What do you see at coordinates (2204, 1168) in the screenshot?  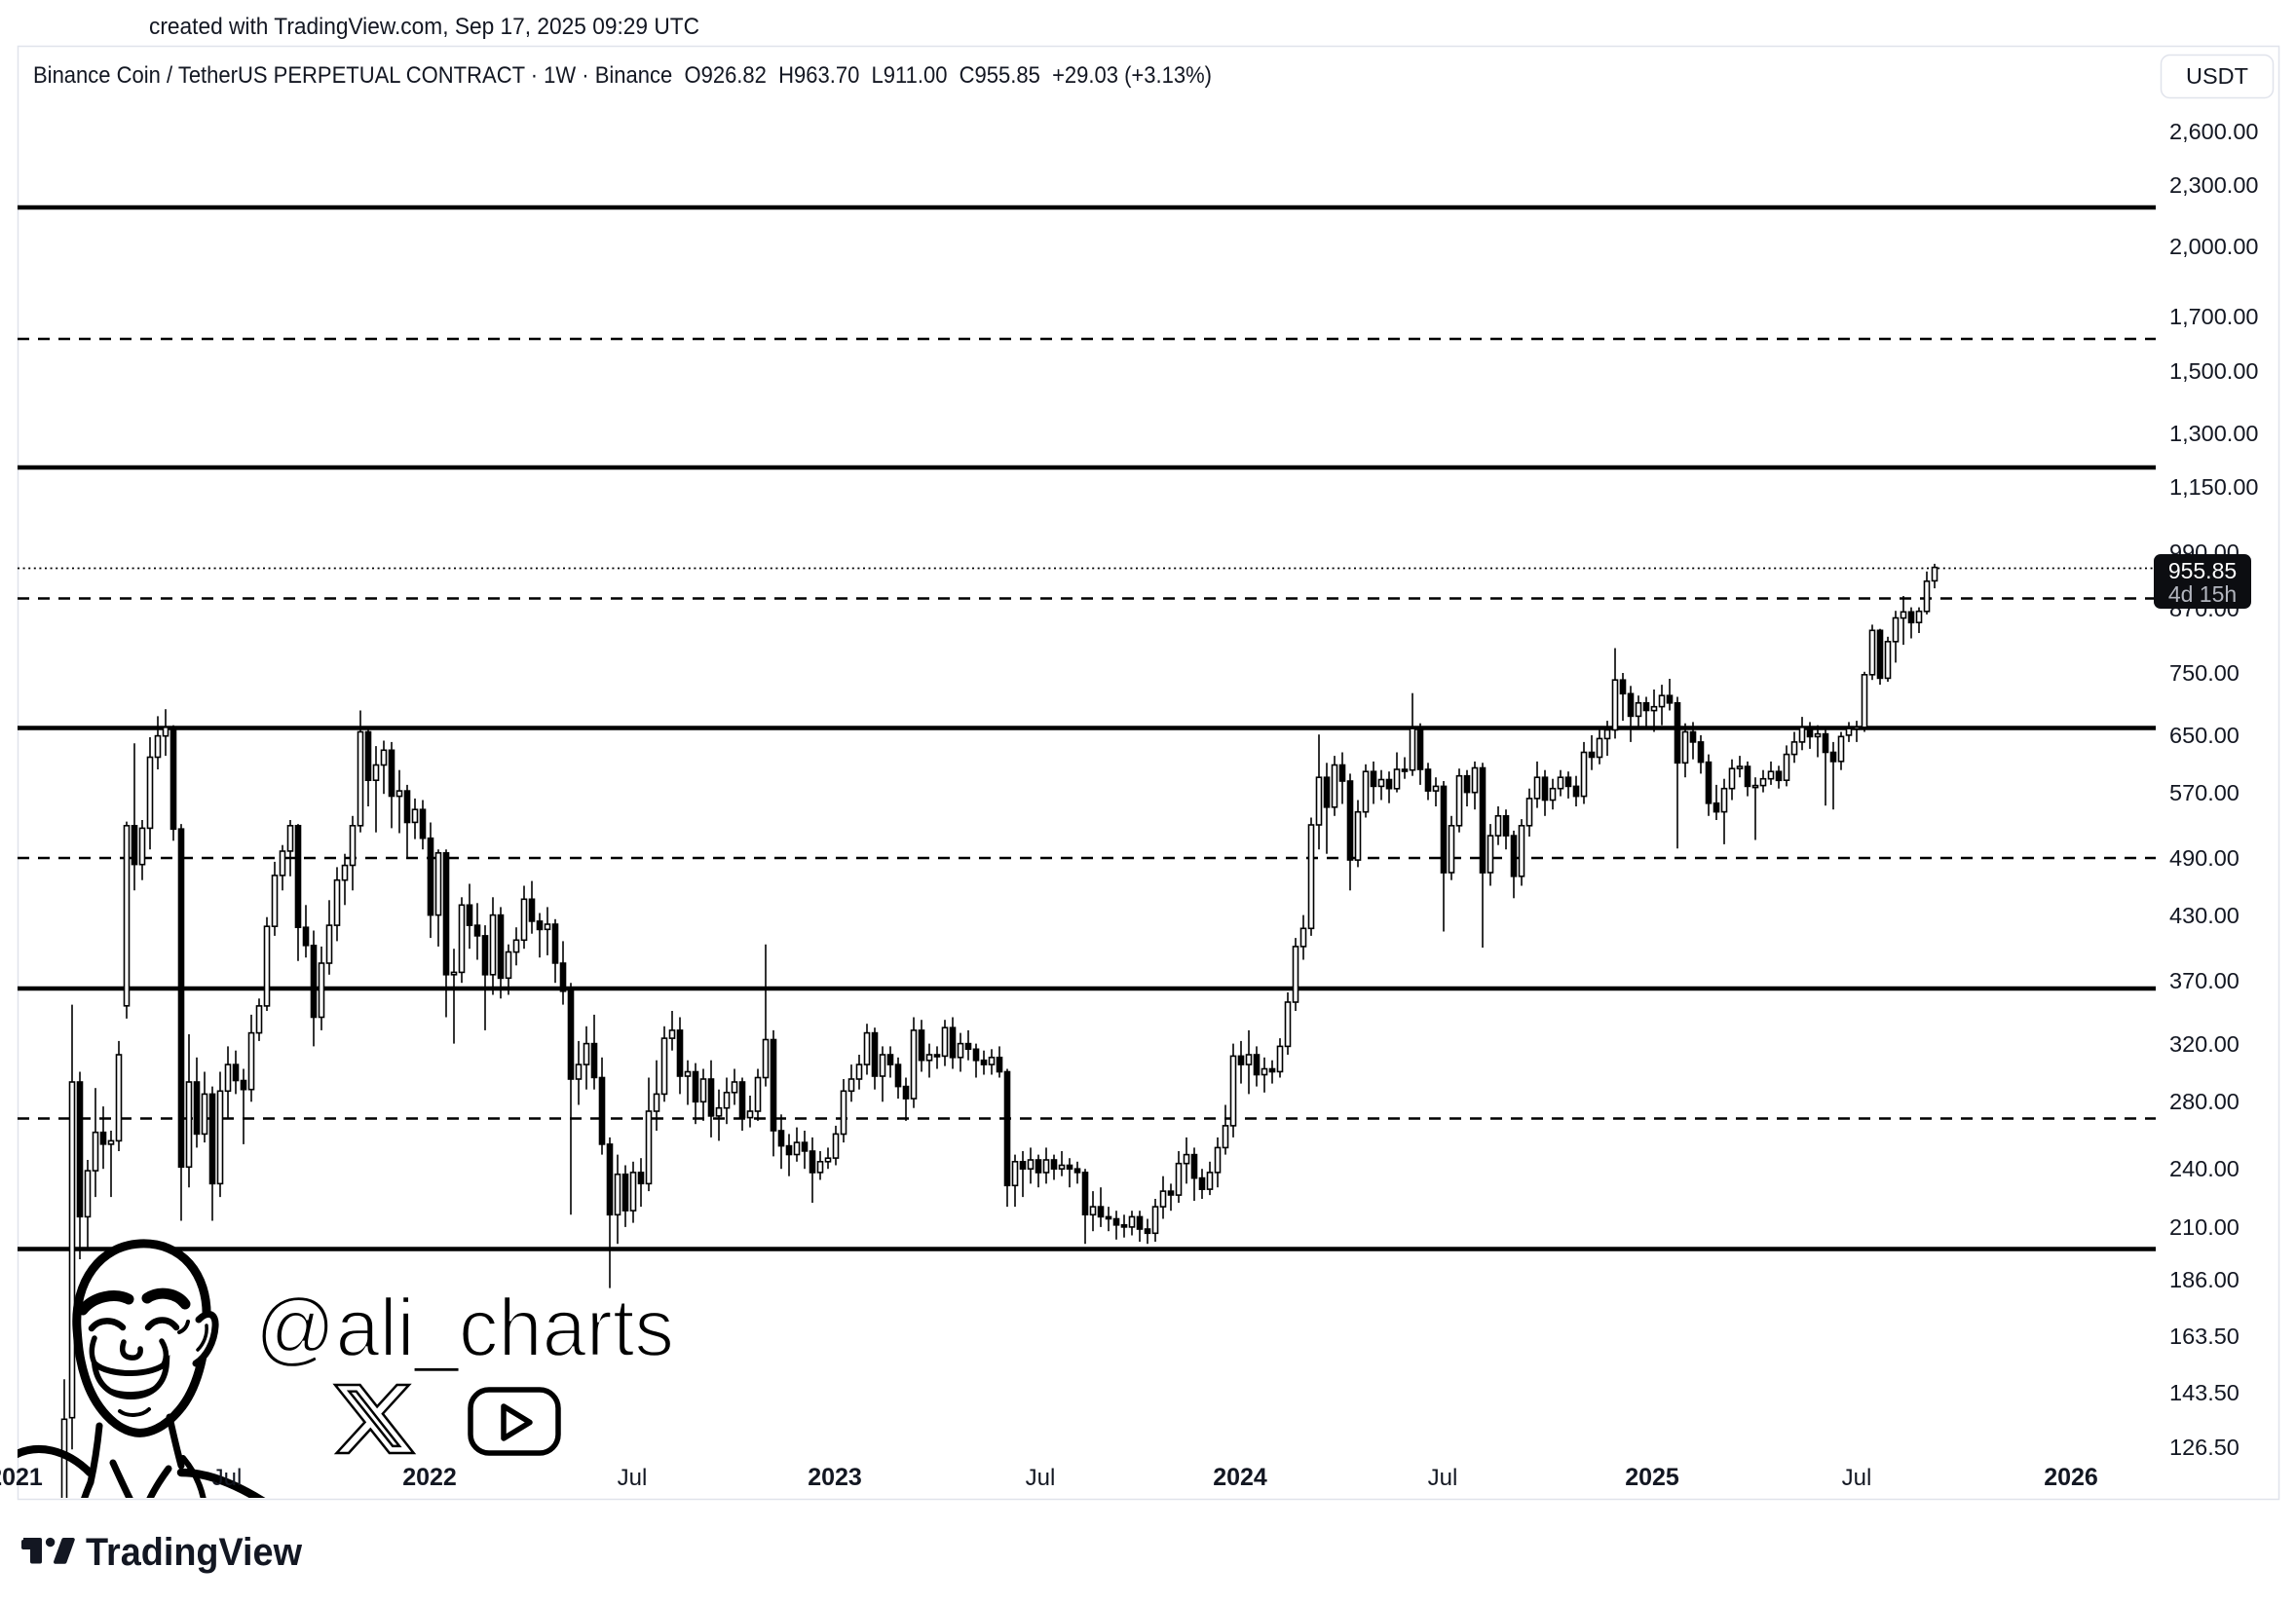 I see `svg-text: 240.00` at bounding box center [2204, 1168].